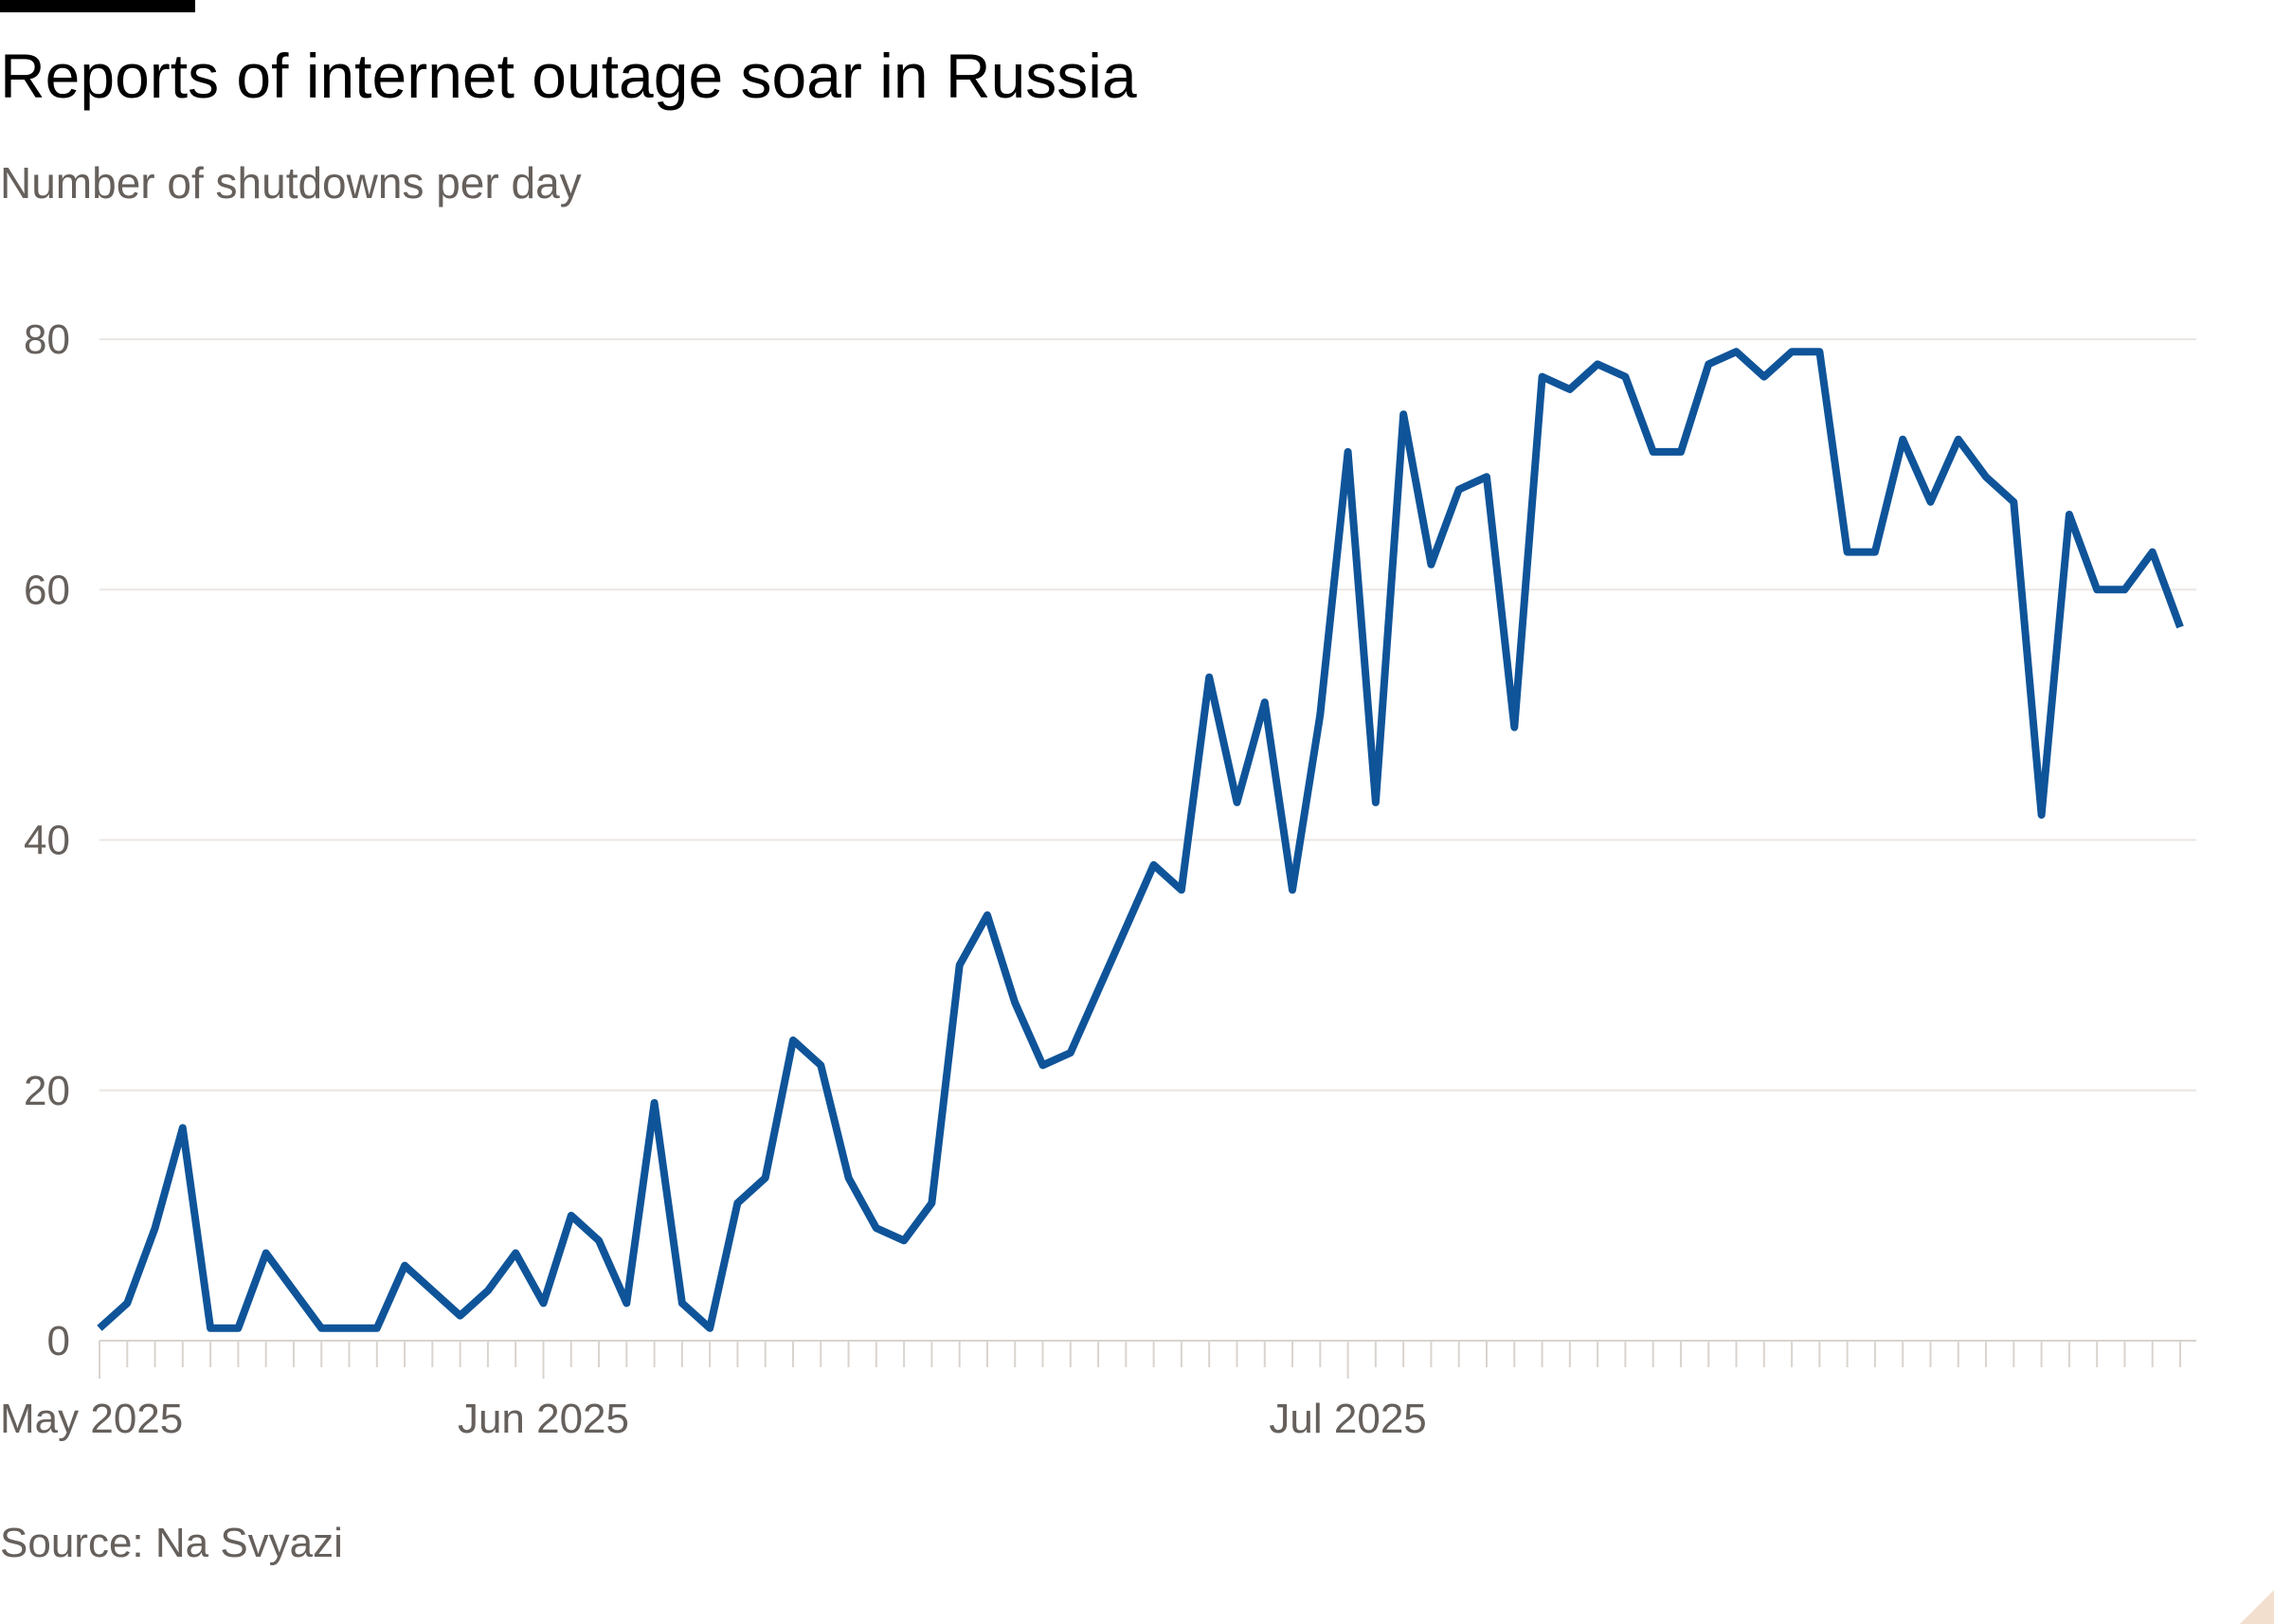 The image size is (2274, 1624). Describe the element at coordinates (171, 1543) in the screenshot. I see `source-note: Source: Na Svyazi` at that location.